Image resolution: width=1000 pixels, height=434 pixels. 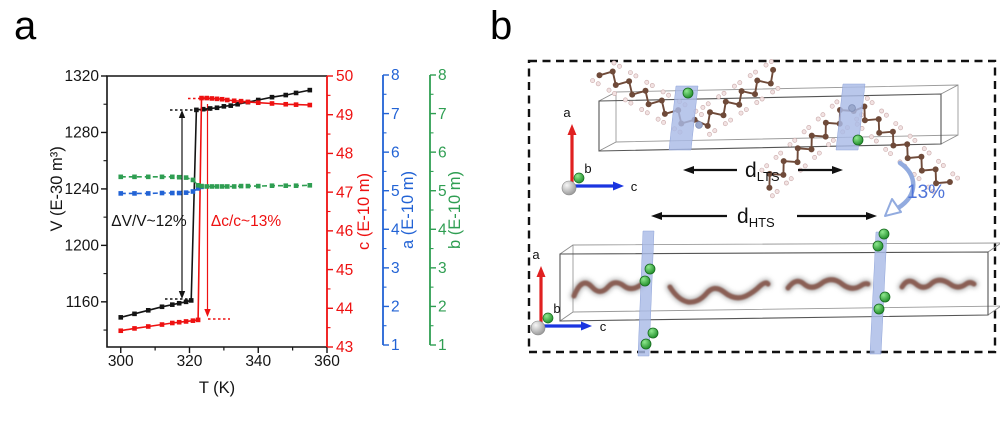 What do you see at coordinates (395, 229) in the screenshot?
I see `tick-label-a: 4` at bounding box center [395, 229].